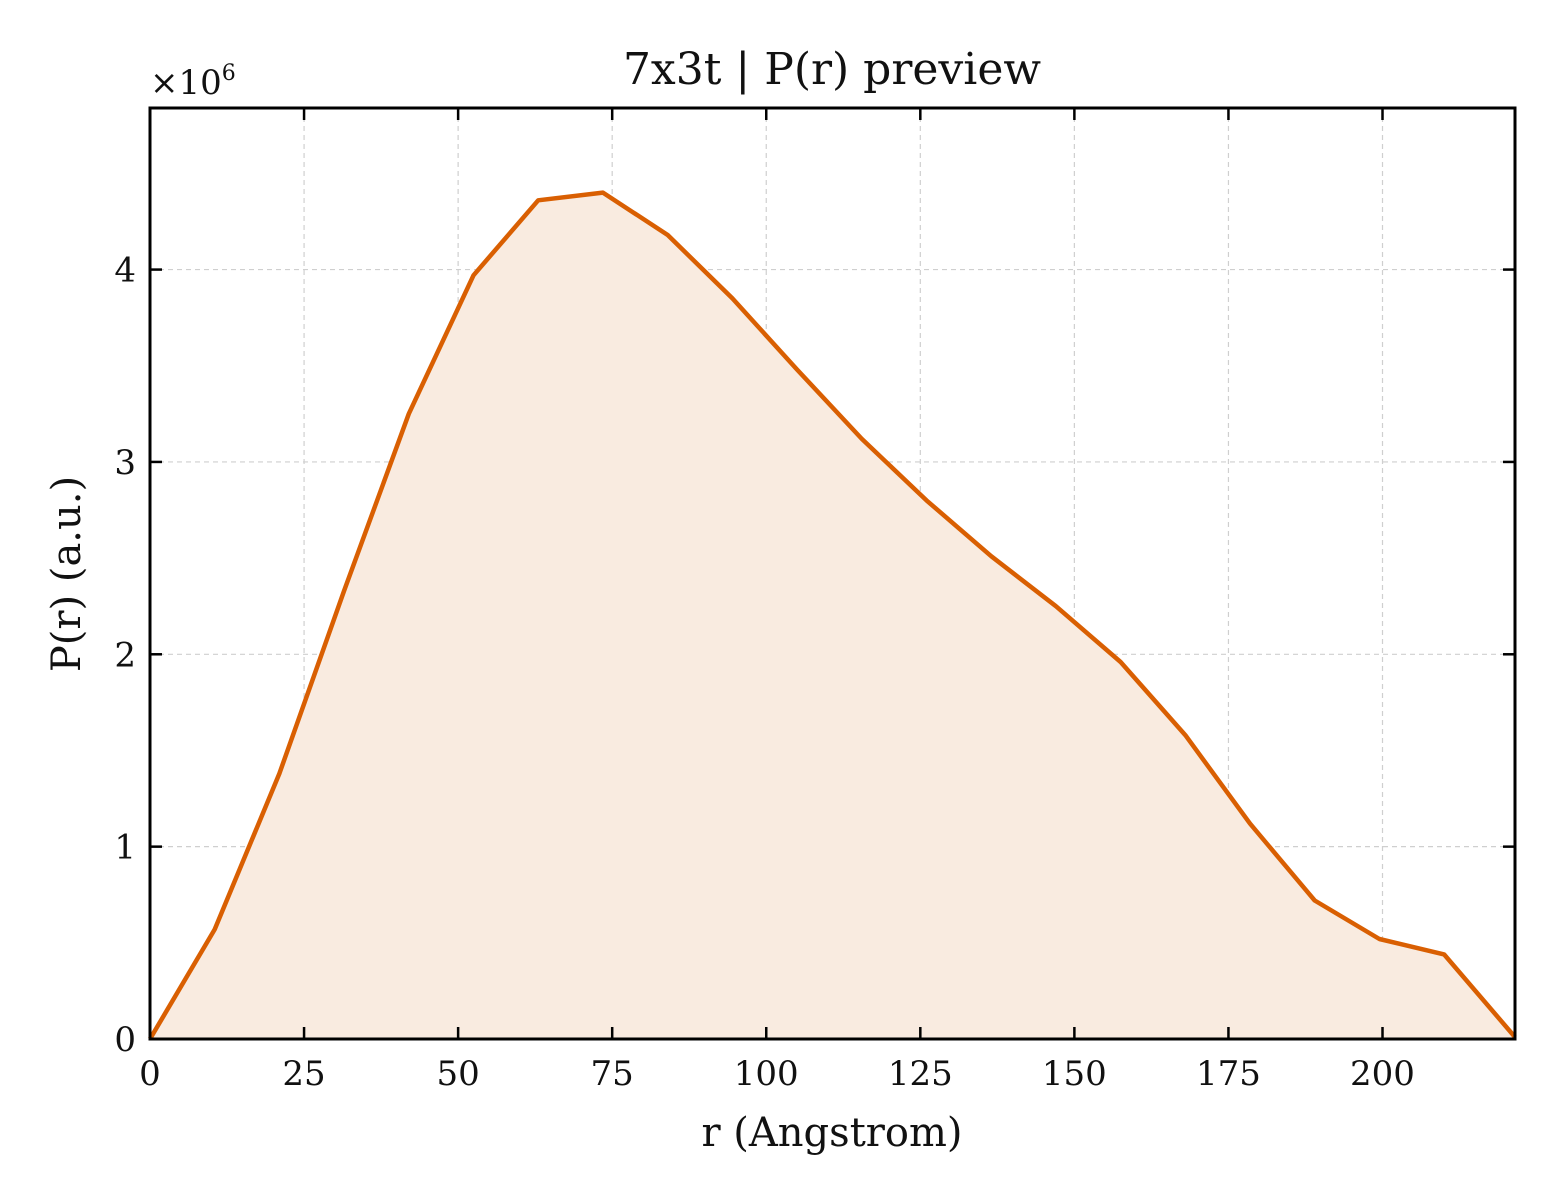  I want to click on x-tick-label: 50, so click(457, 1074).